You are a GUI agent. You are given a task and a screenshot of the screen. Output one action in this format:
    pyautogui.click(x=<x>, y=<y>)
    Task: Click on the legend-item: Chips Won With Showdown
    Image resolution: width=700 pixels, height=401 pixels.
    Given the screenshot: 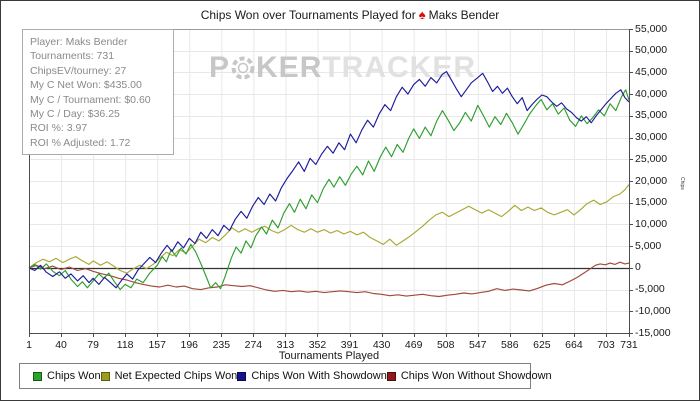 What is the action you would take?
    pyautogui.click(x=312, y=376)
    